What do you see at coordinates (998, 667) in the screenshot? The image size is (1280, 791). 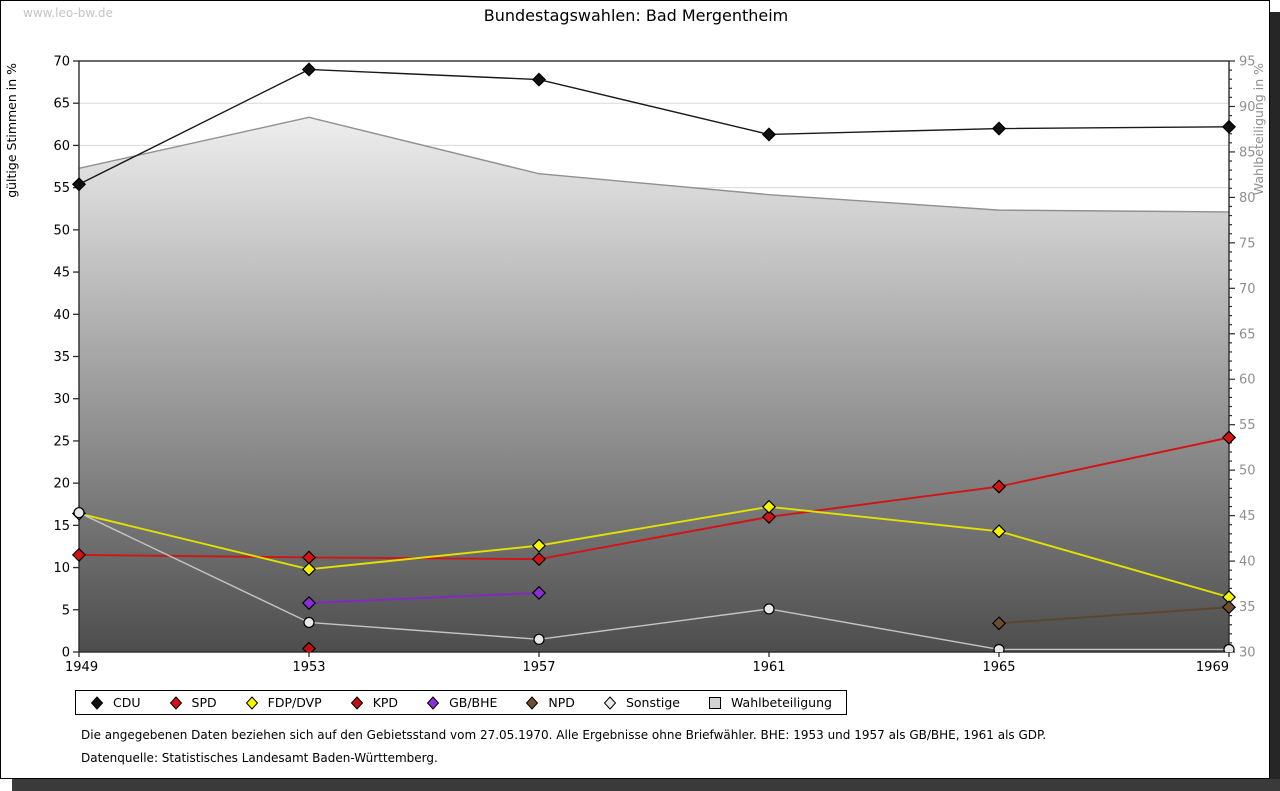 I see `x-axis-tick-label: 1965` at bounding box center [998, 667].